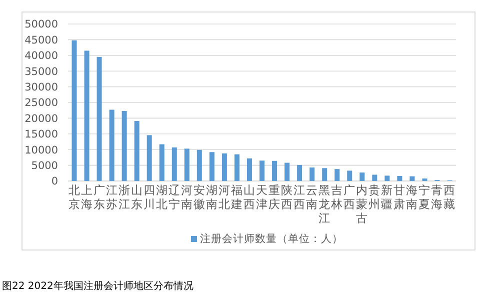 This screenshot has width=478, height=299. What do you see at coordinates (162, 197) in the screenshot?
I see `x-tick-label: 湖北` at bounding box center [162, 197].